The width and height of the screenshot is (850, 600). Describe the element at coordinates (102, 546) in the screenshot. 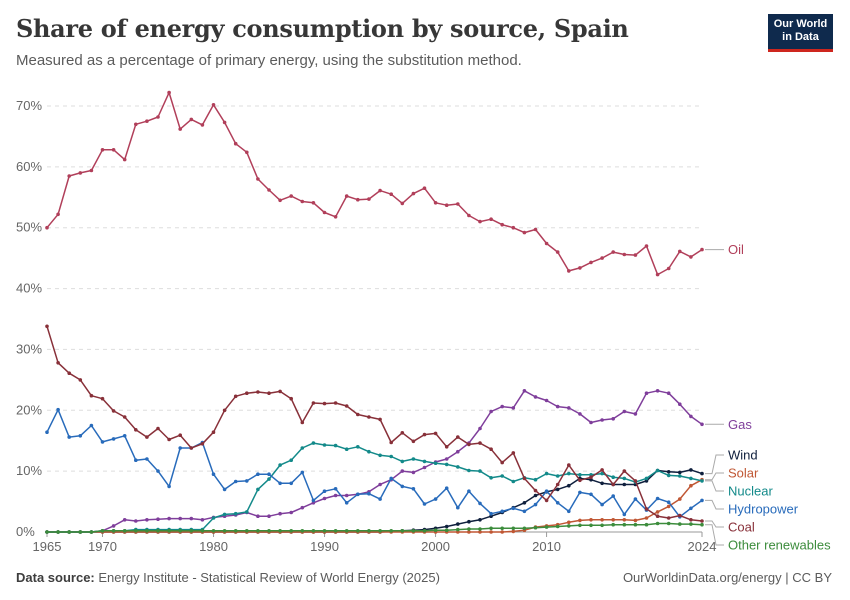

I see `x-tick-label: 1970` at that location.